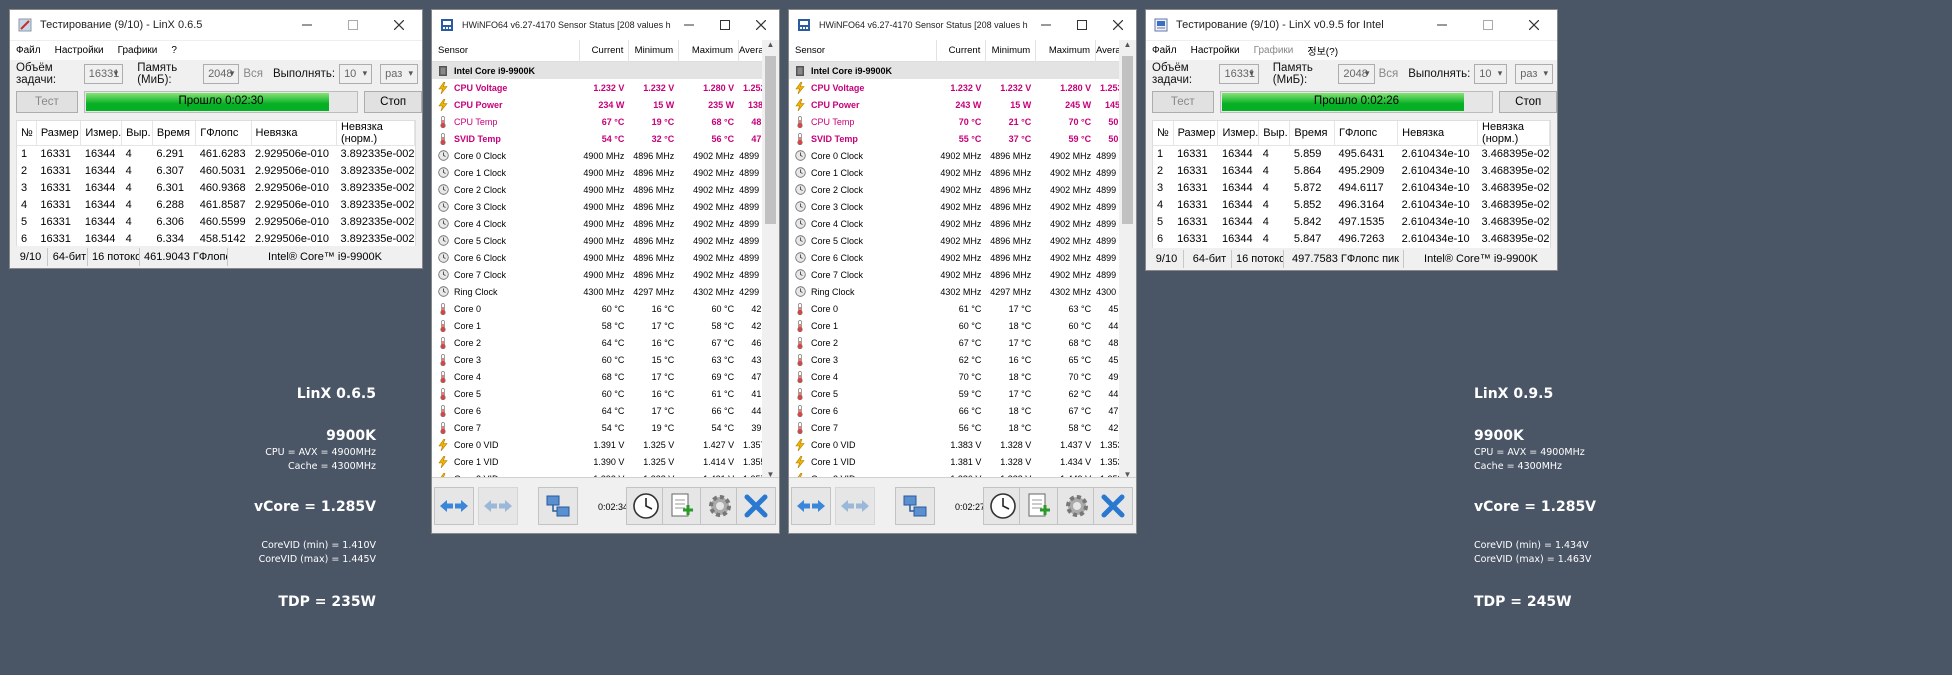 This screenshot has height=675, width=1952. Describe the element at coordinates (1273, 50) in the screenshot. I see `menu-graphs: Графики` at that location.